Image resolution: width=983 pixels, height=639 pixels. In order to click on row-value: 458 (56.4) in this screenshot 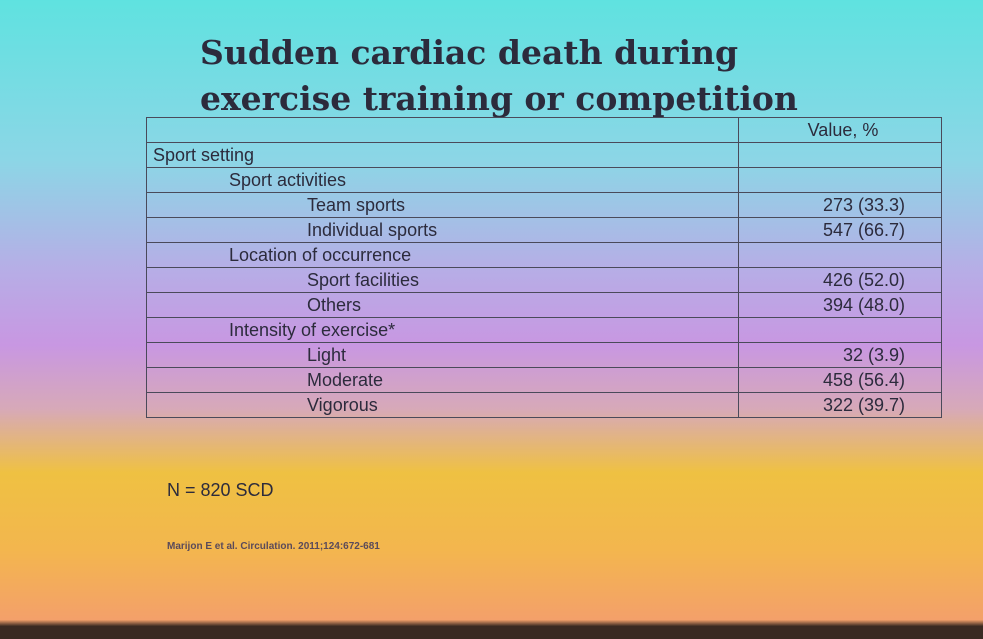, I will do `click(840, 380)`.